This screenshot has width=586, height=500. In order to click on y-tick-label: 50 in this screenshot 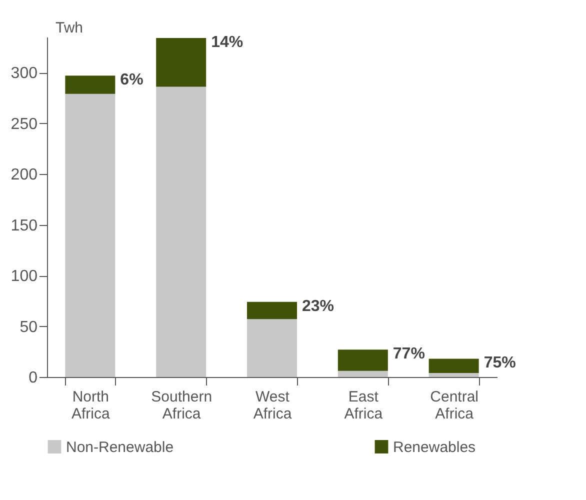, I will do `click(29, 327)`.